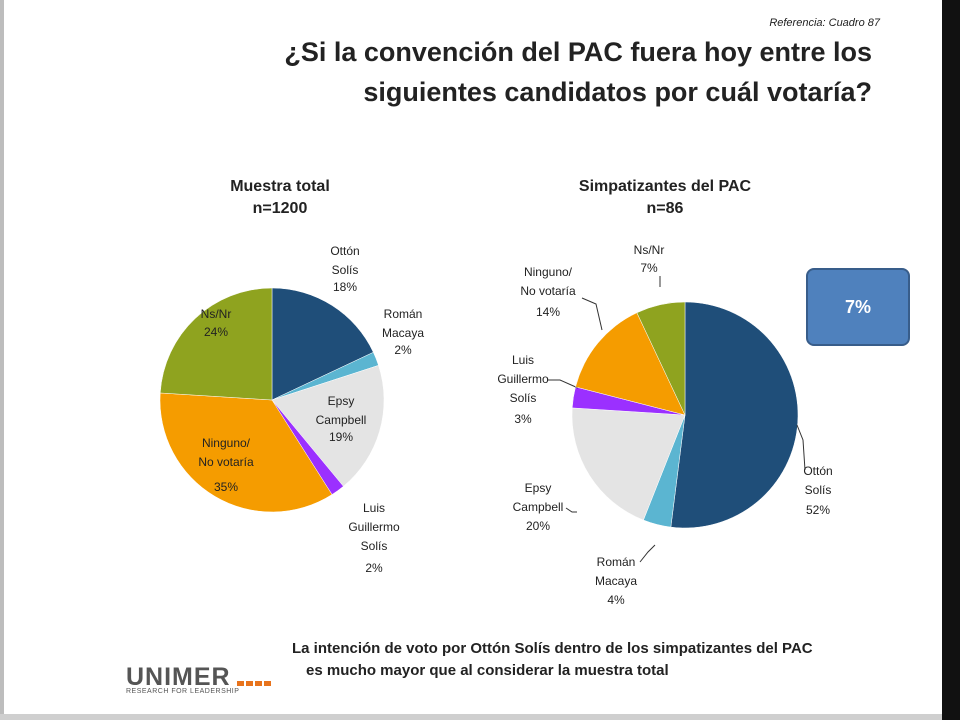 Image resolution: width=960 pixels, height=720 pixels. I want to click on logo-tagline: RESEARCH FOR LEADERSHIP, so click(183, 691).